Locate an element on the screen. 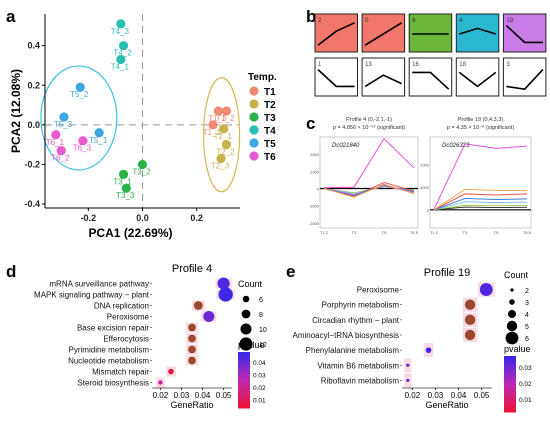  point-label: T2_3 is located at coordinates (220, 166).